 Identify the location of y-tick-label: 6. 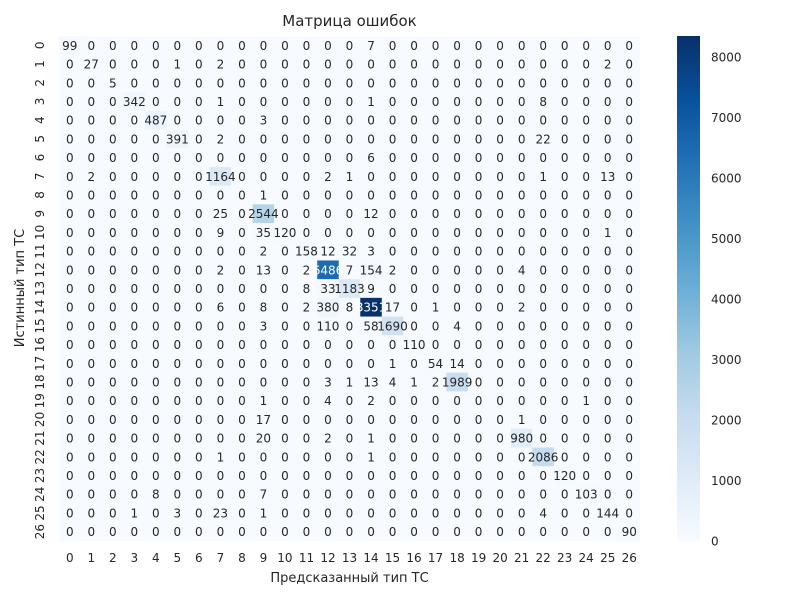
(40, 158).